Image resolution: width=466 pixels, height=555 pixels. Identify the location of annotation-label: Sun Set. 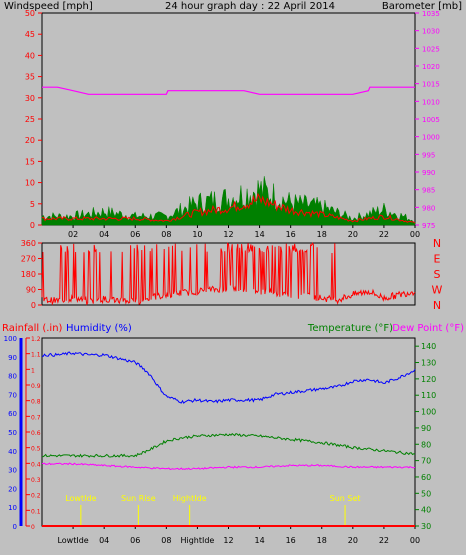
(345, 498).